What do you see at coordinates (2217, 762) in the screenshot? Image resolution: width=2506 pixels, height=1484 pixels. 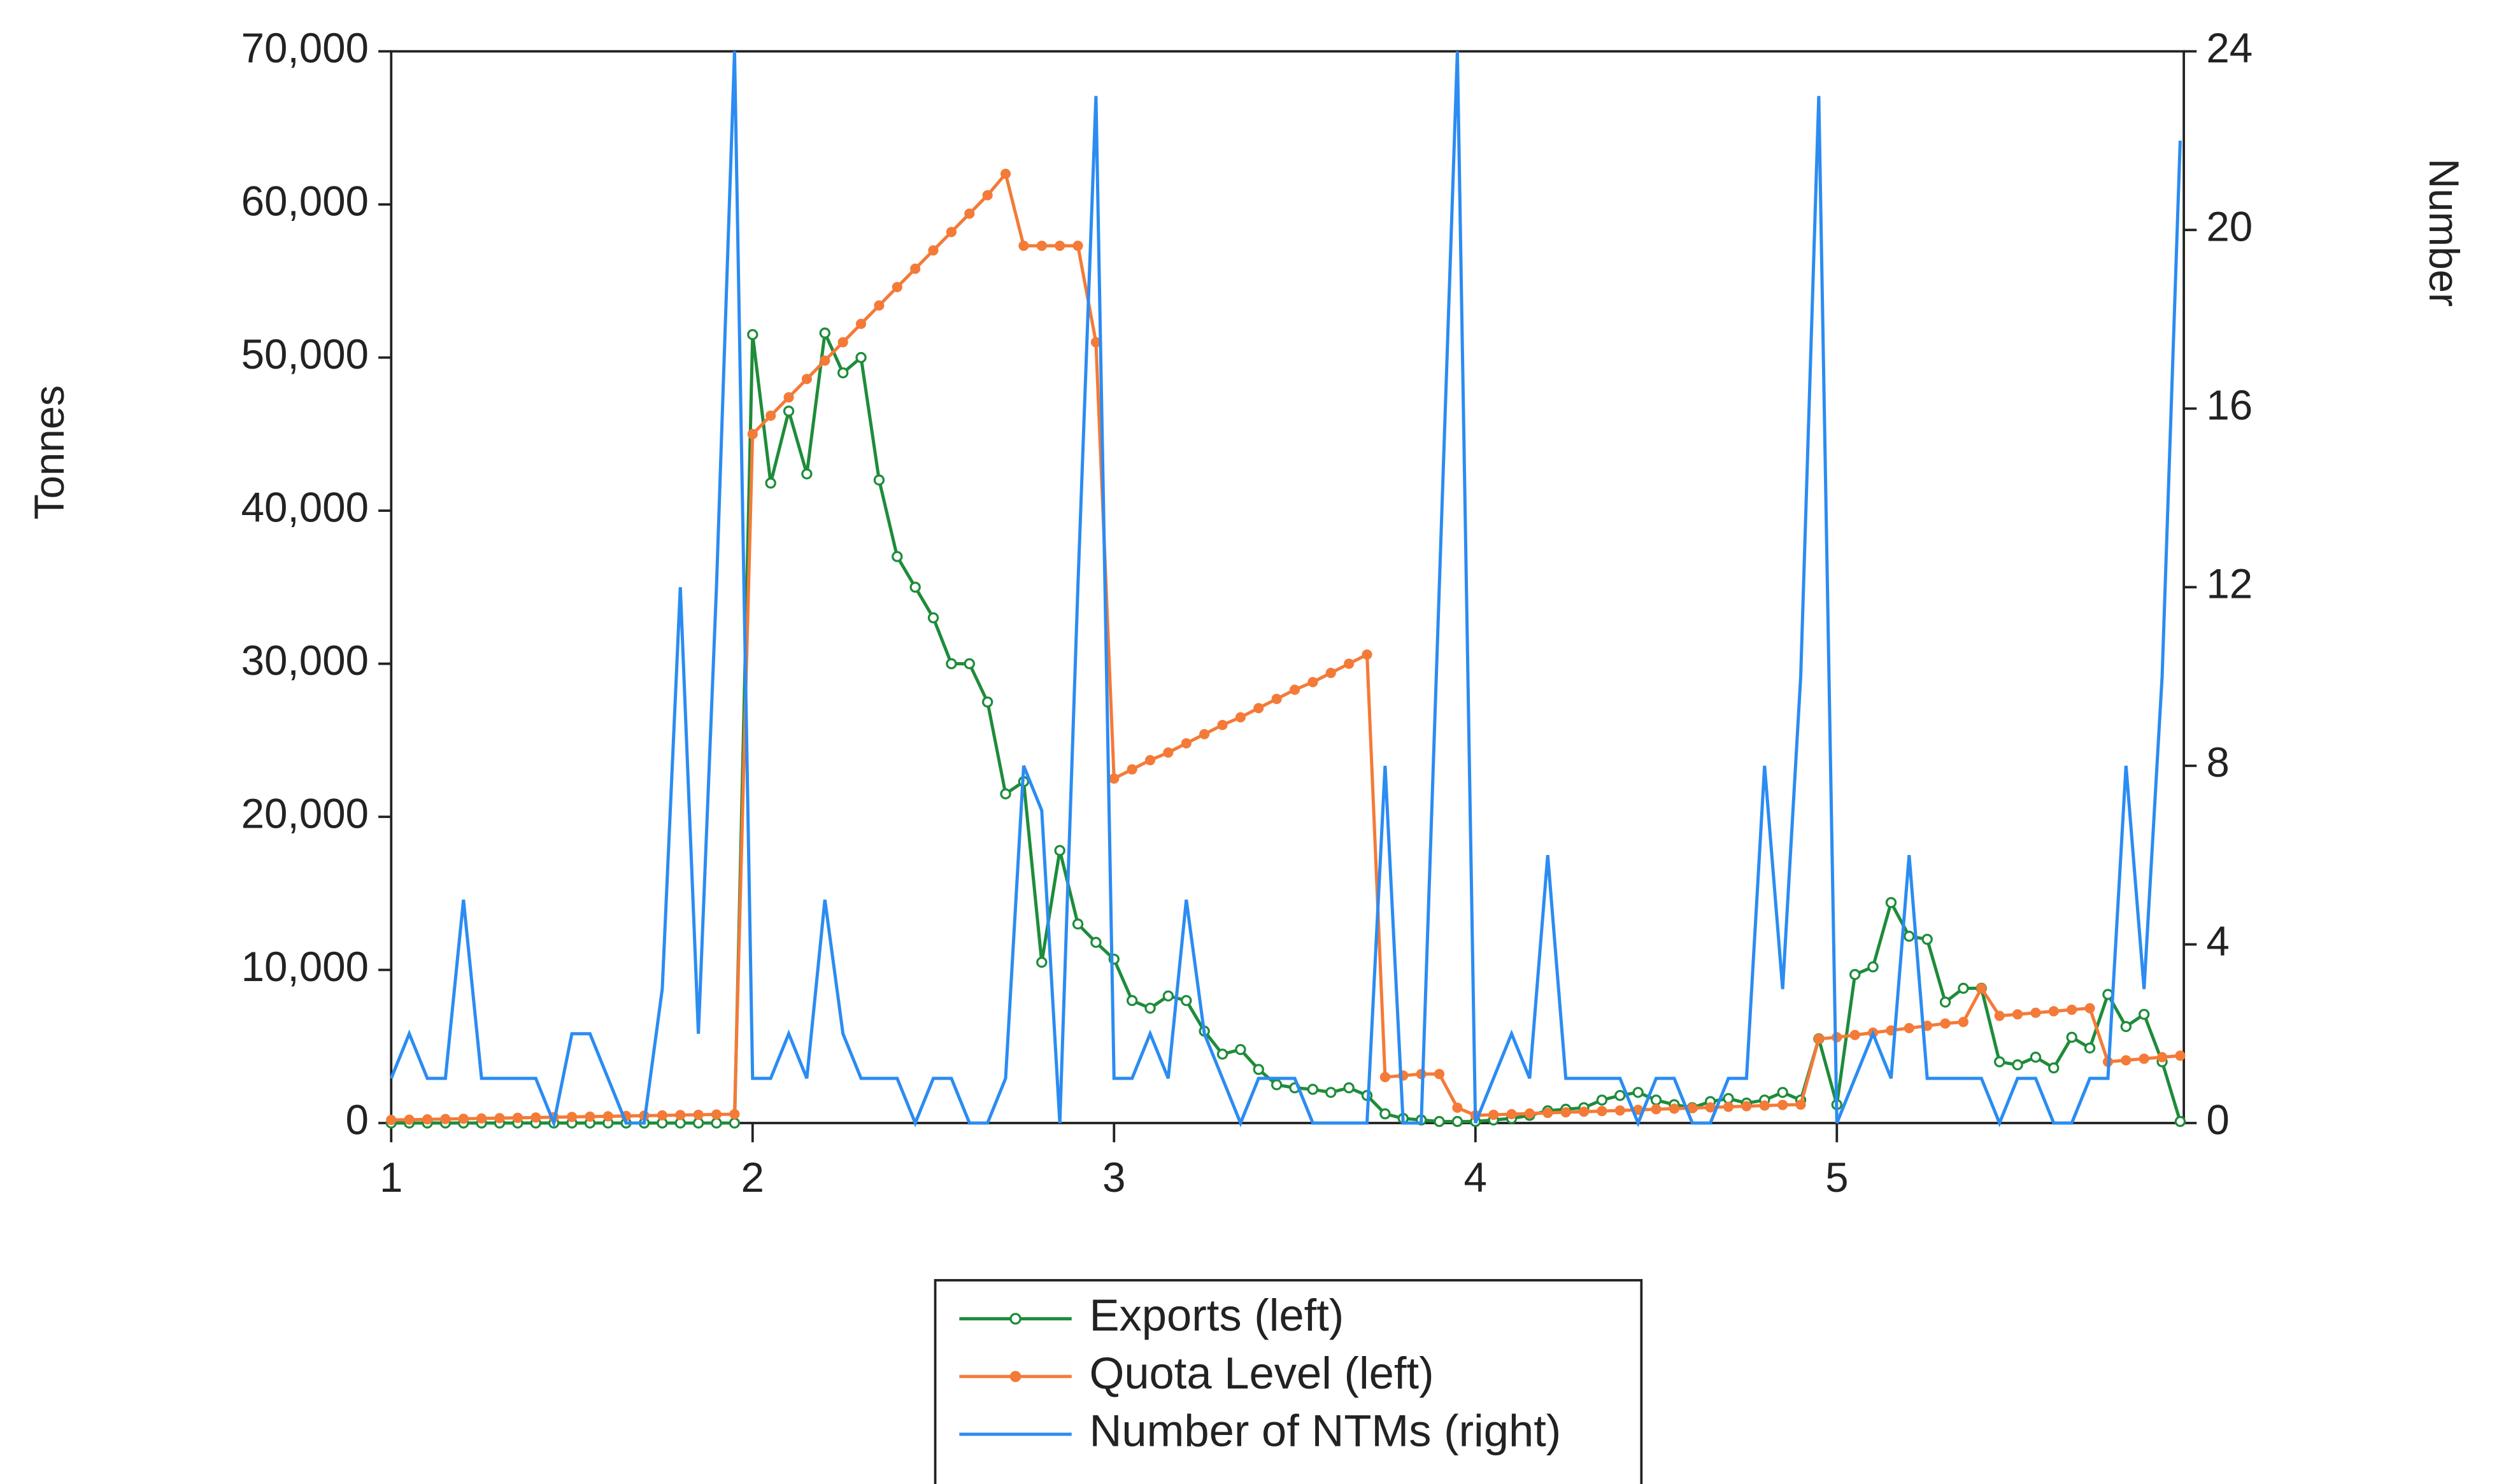 I see `y2-tick-label: 8` at bounding box center [2217, 762].